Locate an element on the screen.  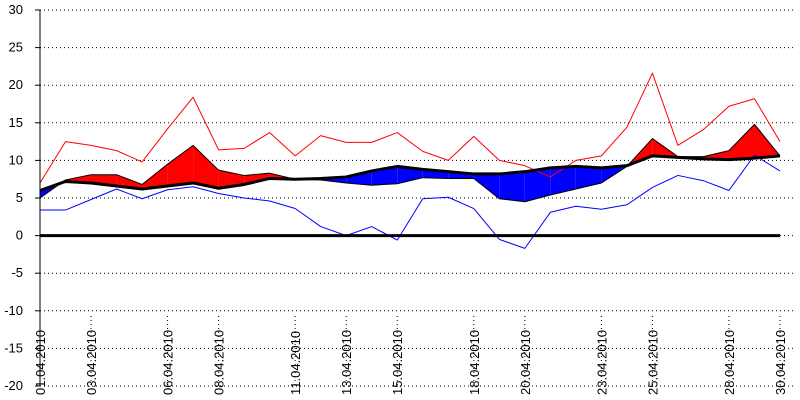
y-tick-label: -15 is located at coordinates (13, 347).